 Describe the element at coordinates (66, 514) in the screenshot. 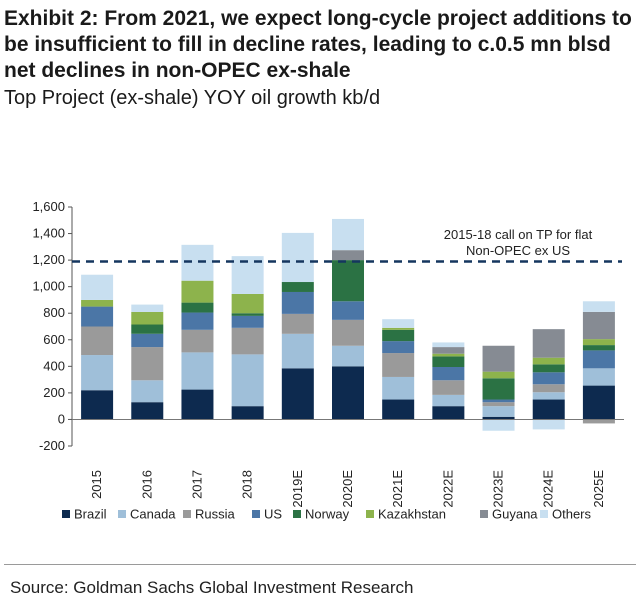

I see `legend-swatch-brazil` at that location.